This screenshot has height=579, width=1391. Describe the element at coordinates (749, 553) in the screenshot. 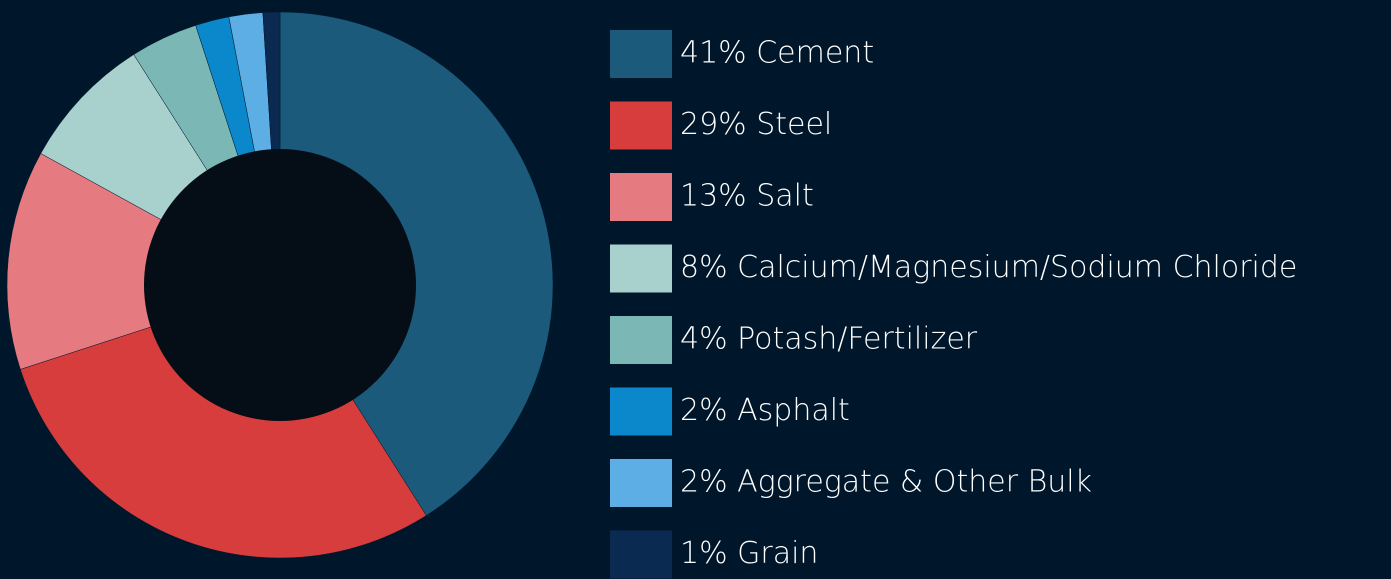

I see `legend-label: 1% Grain` at that location.